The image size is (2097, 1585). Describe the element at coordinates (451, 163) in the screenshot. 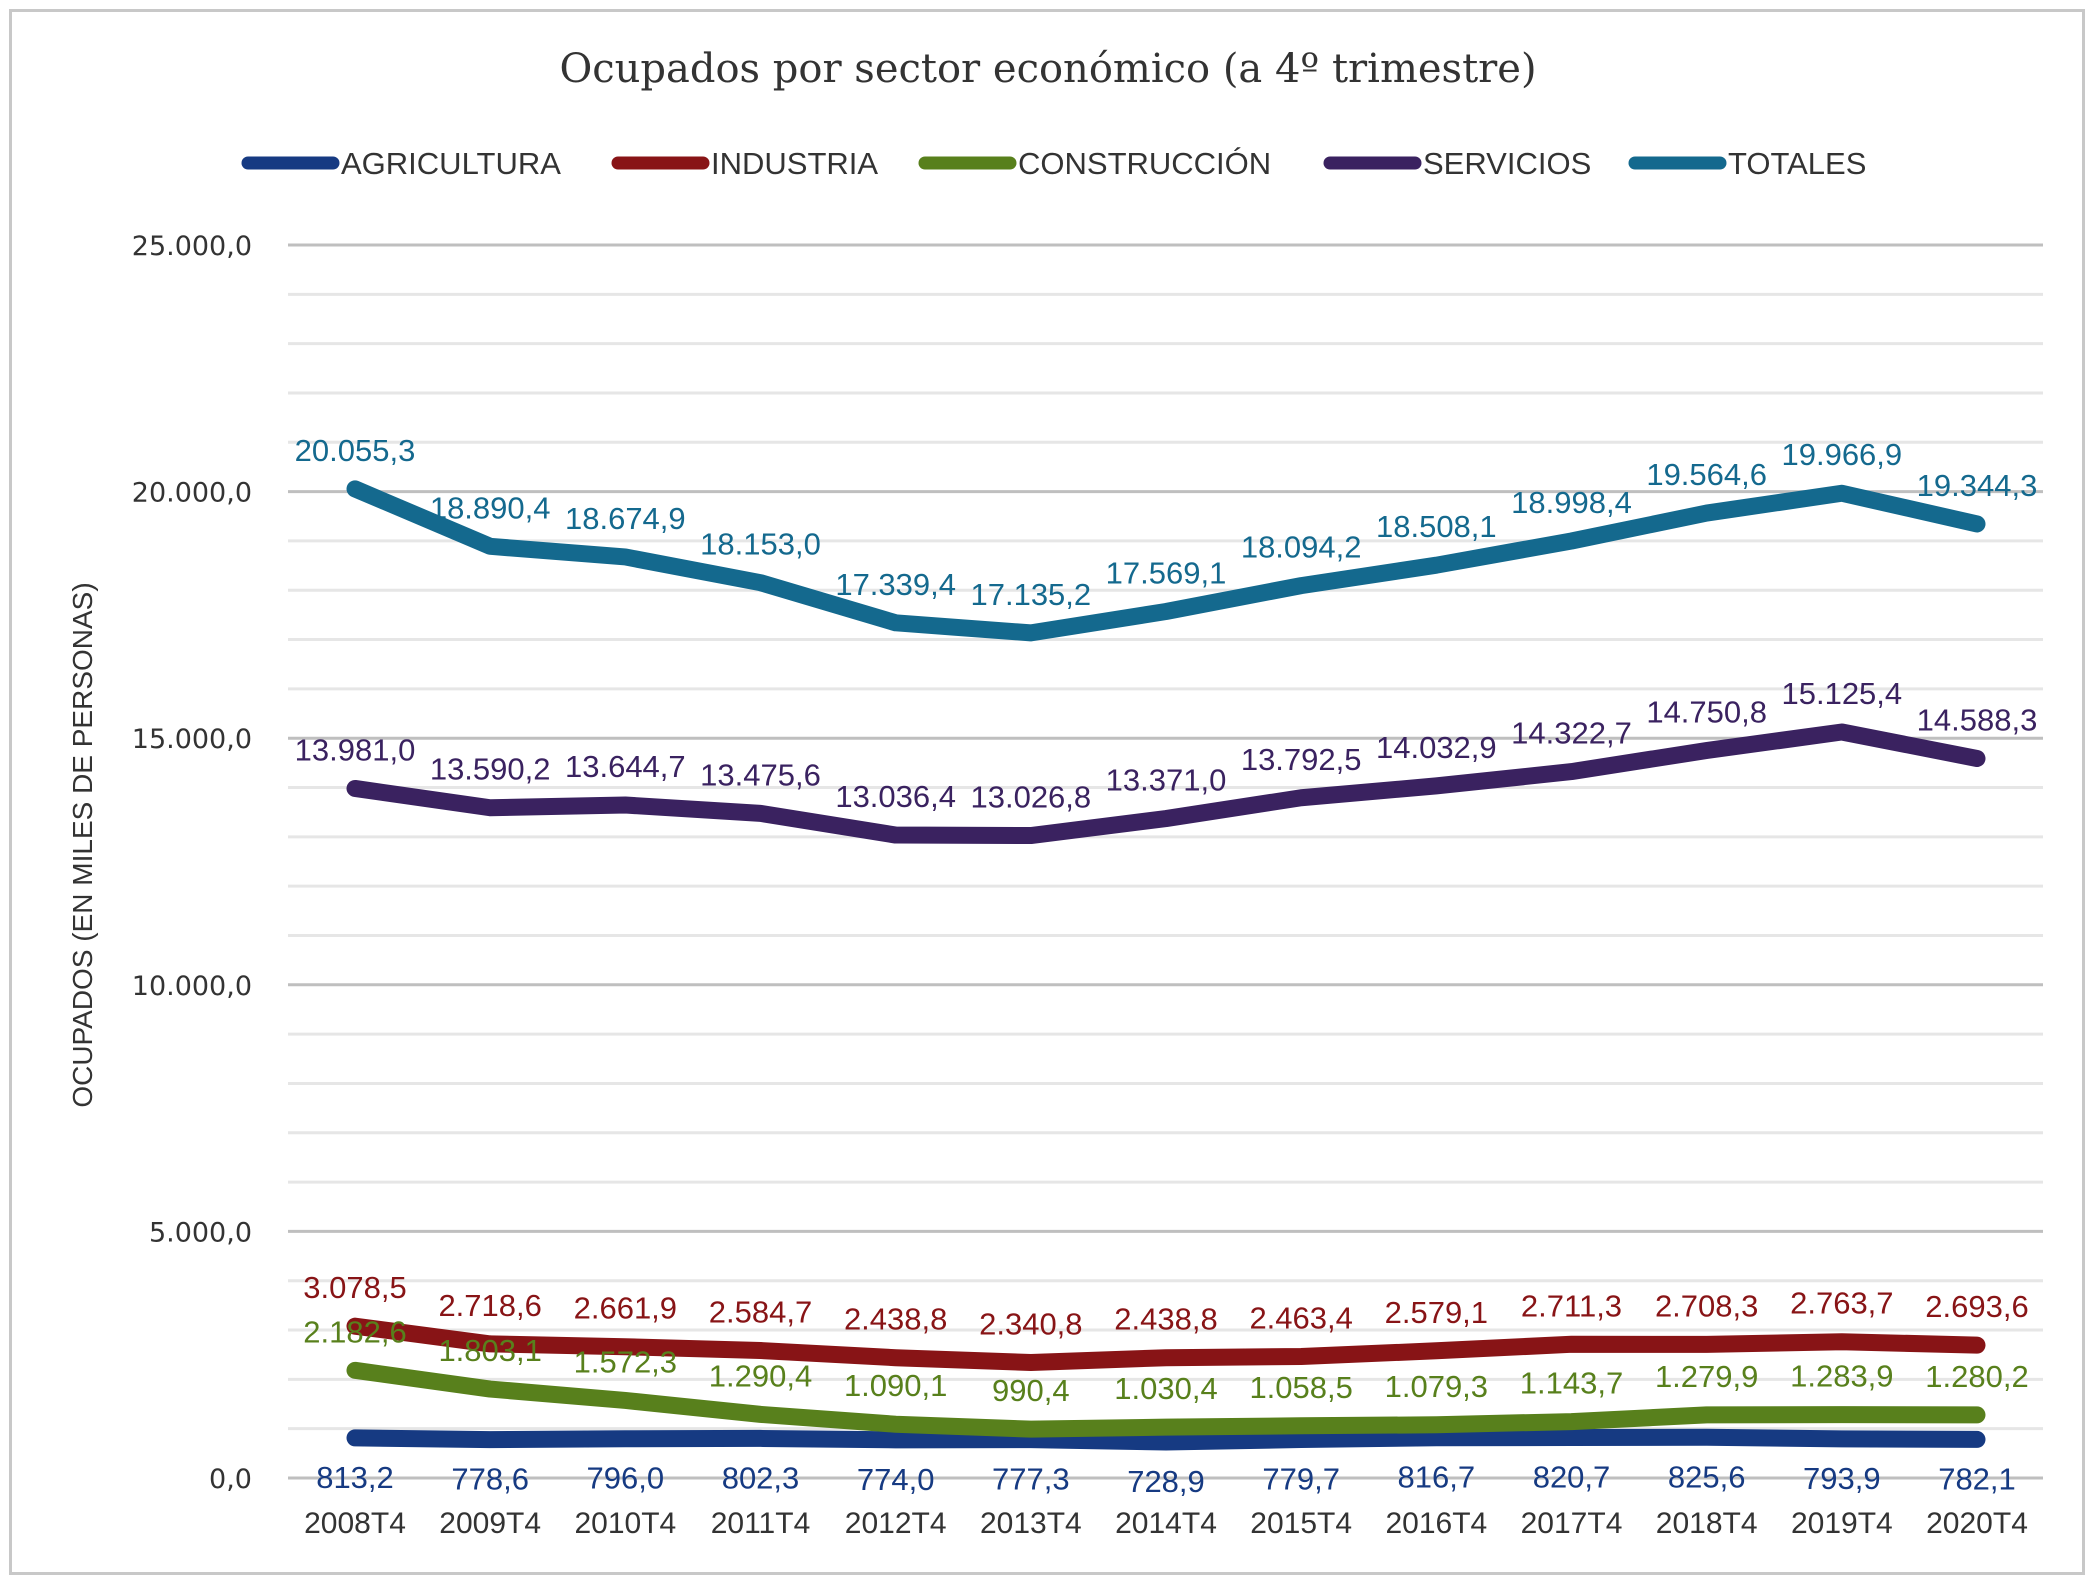

I see `legend-label: AGRICULTURA` at that location.